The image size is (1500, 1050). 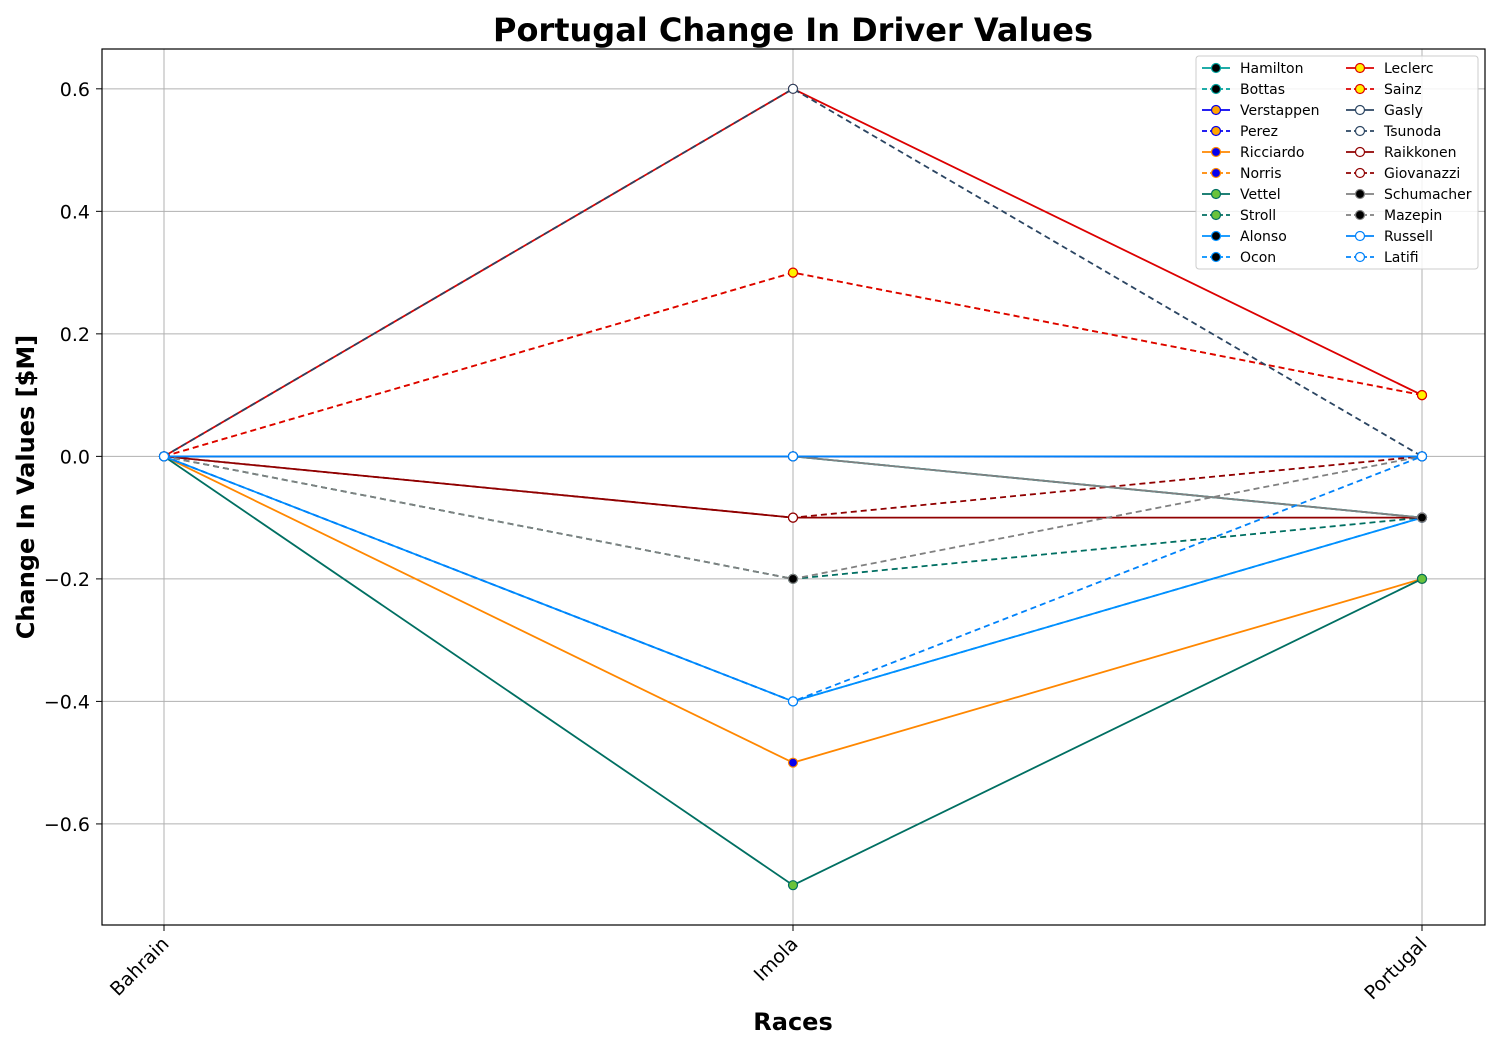 I want to click on x-tick-label: Imola, so click(x=776, y=959).